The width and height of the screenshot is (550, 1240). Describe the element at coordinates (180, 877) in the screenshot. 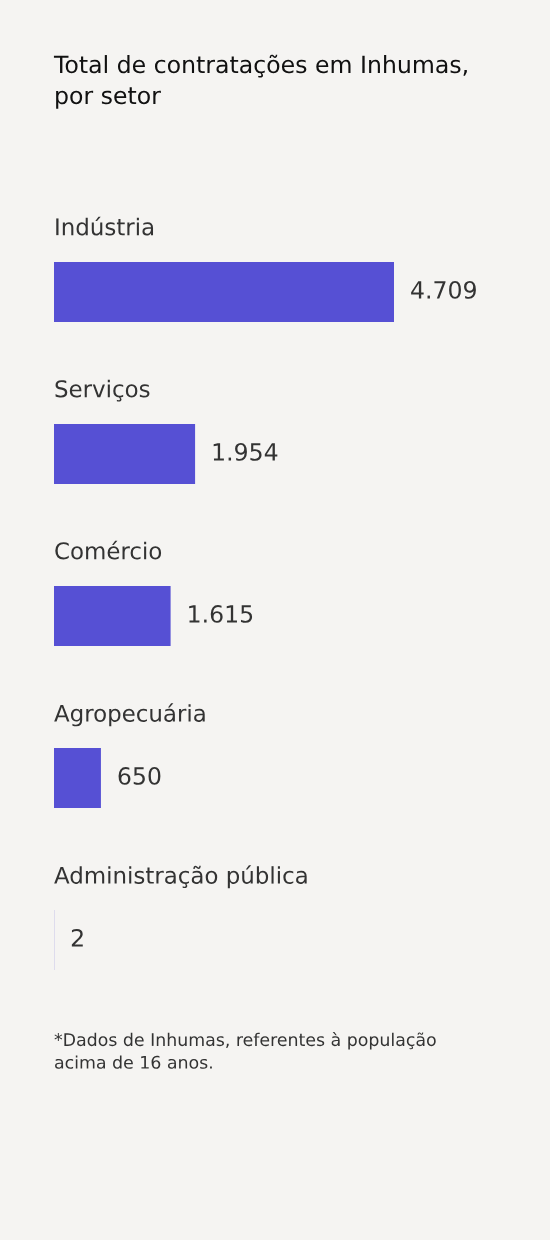

I see `y-tick-label: Administração pública` at that location.